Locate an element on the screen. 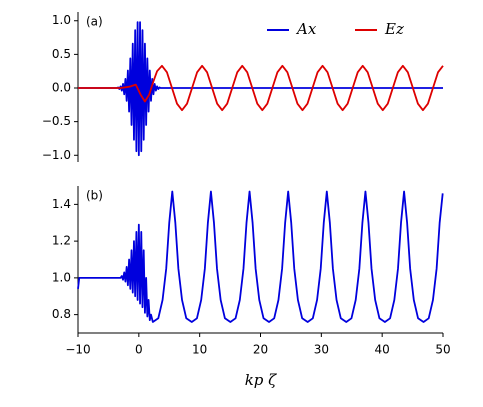 Image resolution: width=483 pixels, height=407 pixels. y-tick-label: −1.0 is located at coordinates (56, 155).